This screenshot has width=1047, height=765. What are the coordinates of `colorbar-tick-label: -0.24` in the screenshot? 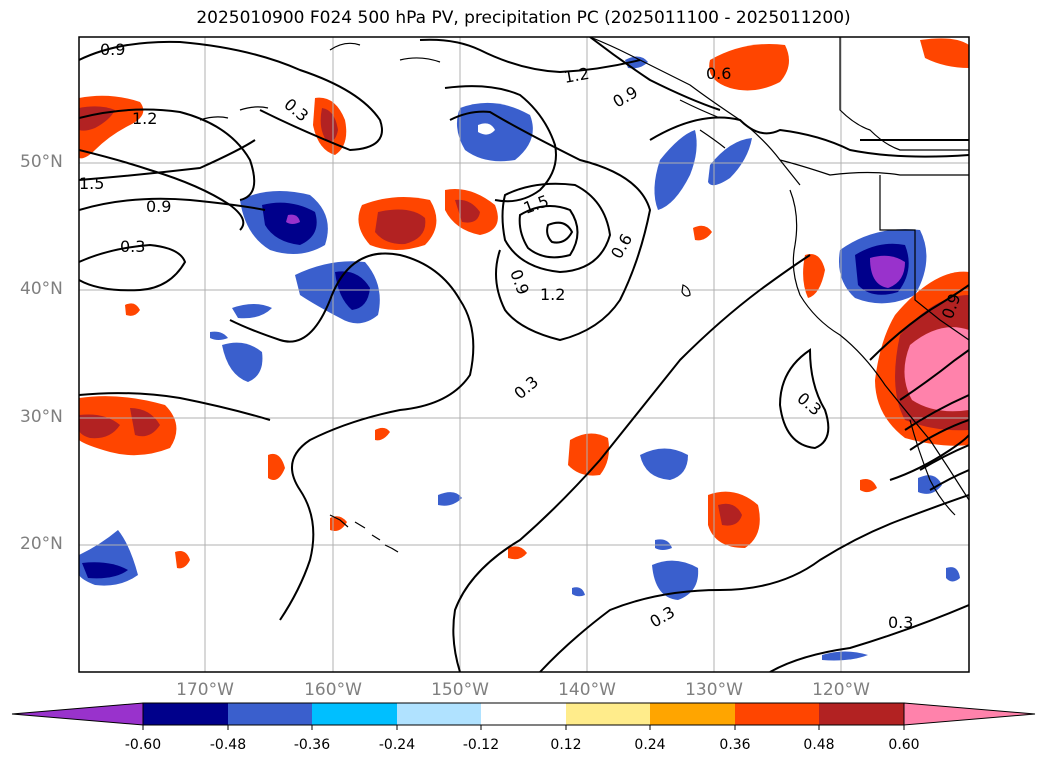 It's located at (397, 745).